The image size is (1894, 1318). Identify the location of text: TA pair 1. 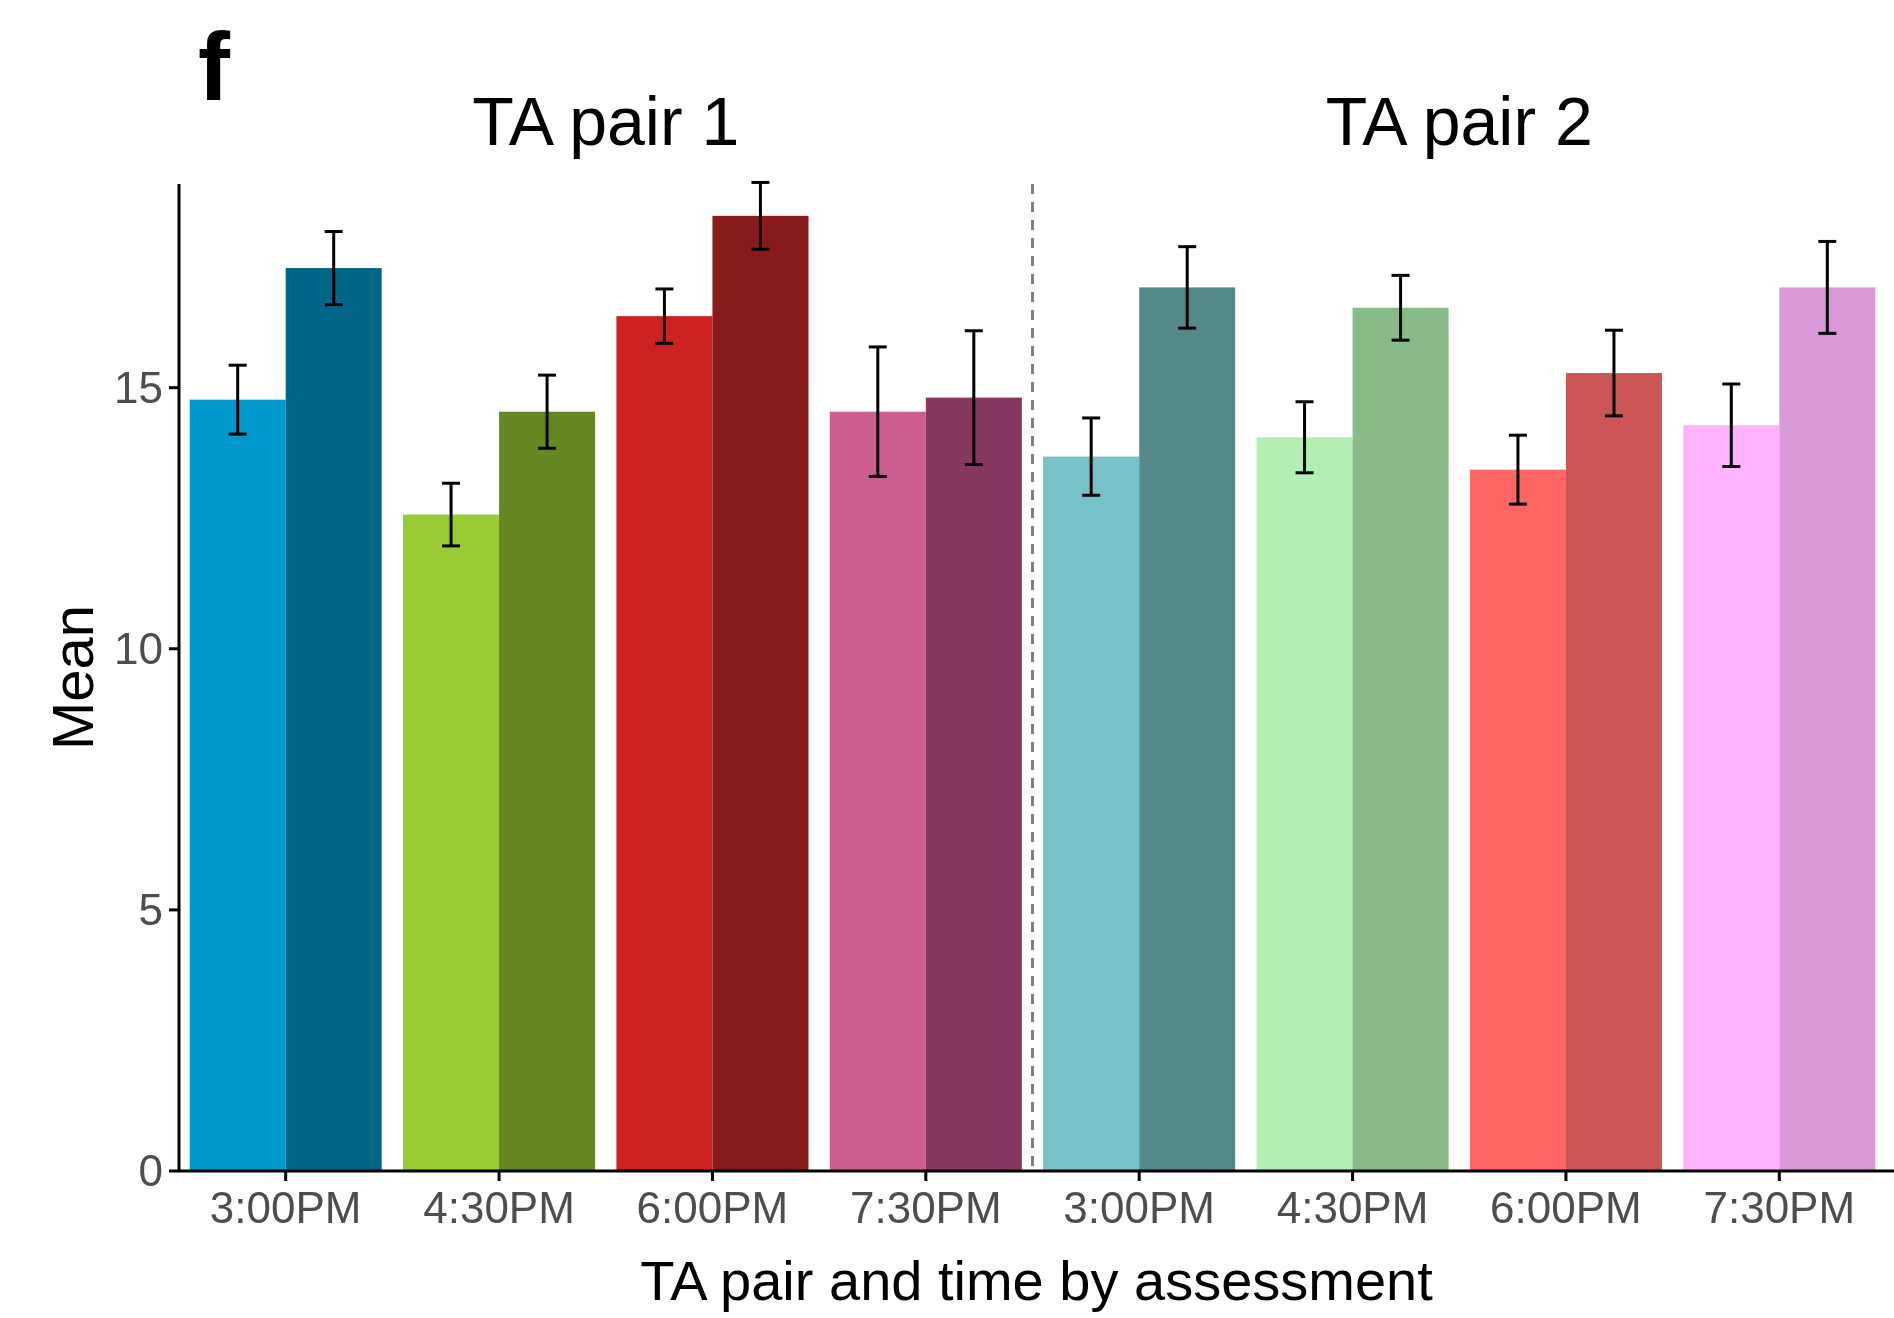
(606, 121).